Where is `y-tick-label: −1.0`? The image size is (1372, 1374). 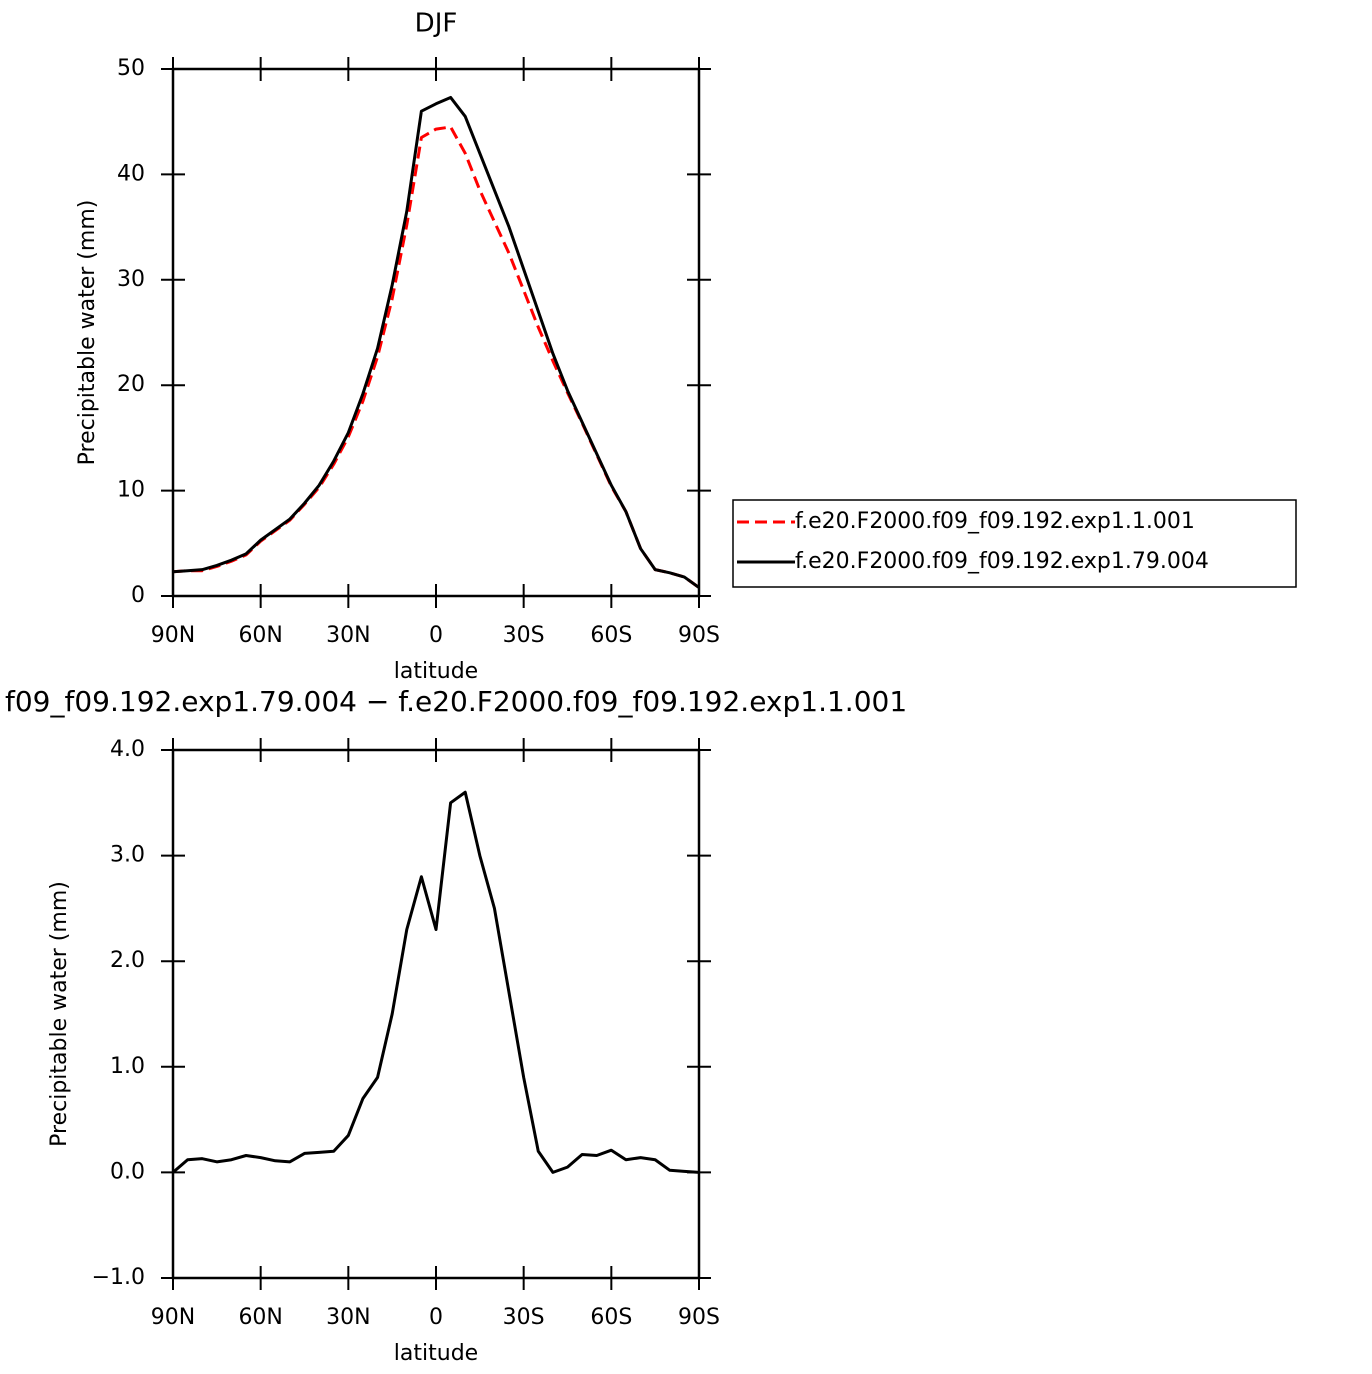 y-tick-label: −1.0 is located at coordinates (118, 1277).